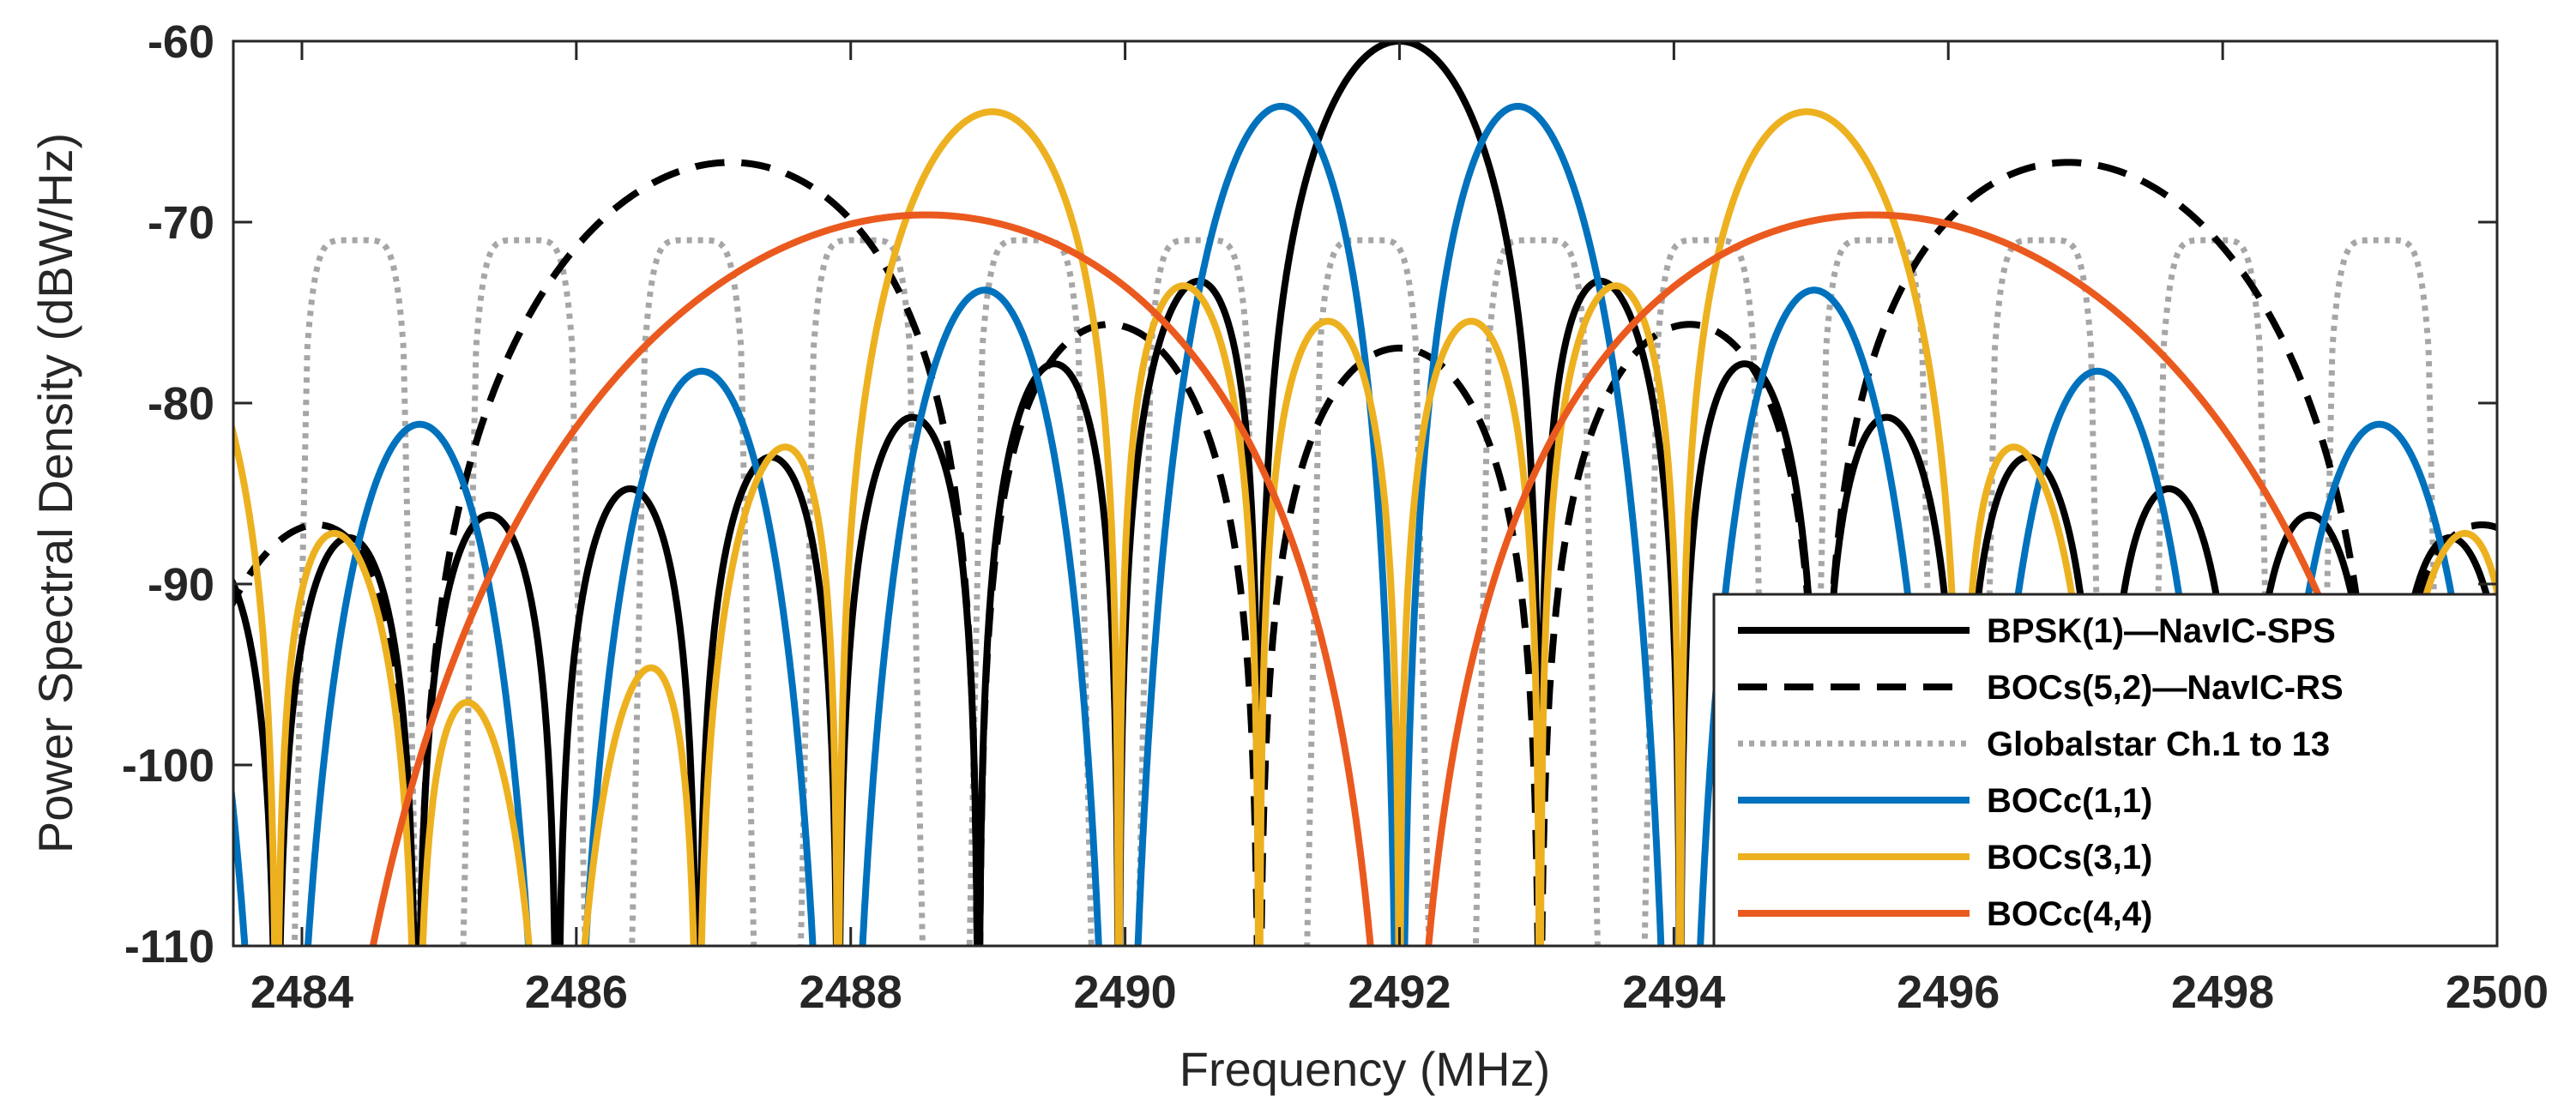 The width and height of the screenshot is (2576, 1108). I want to click on x-axis-label: Frequency (MHz), so click(1365, 1069).